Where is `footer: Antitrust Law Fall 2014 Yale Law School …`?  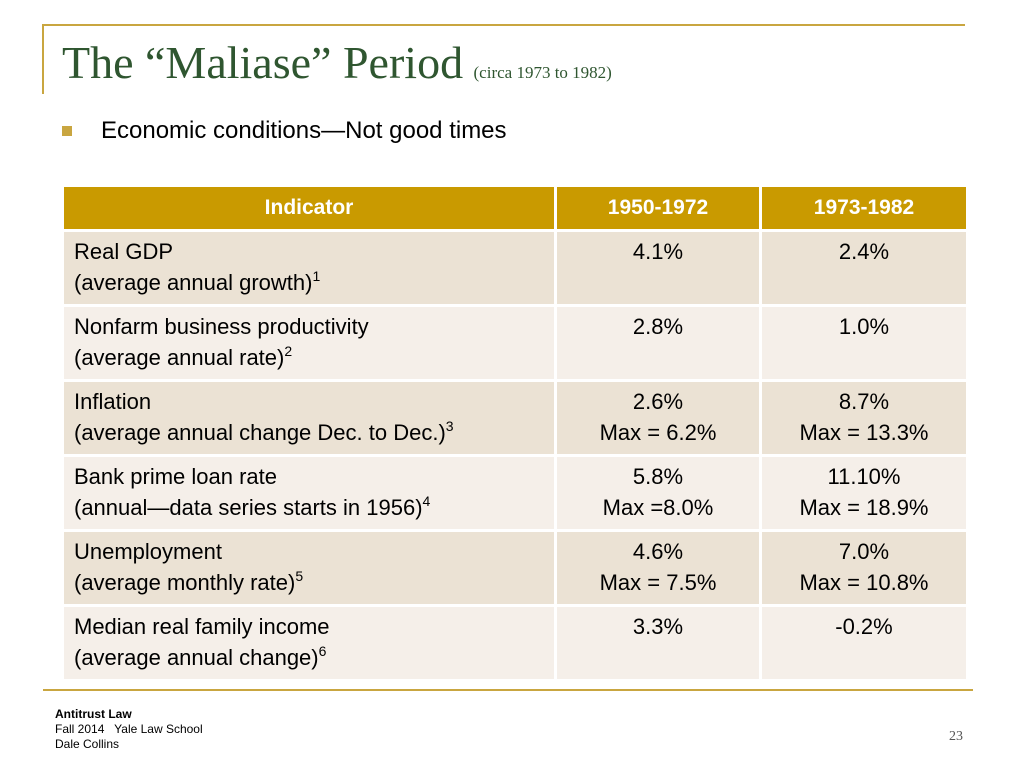
footer: Antitrust Law Fall 2014 Yale Law School … is located at coordinates (129, 729).